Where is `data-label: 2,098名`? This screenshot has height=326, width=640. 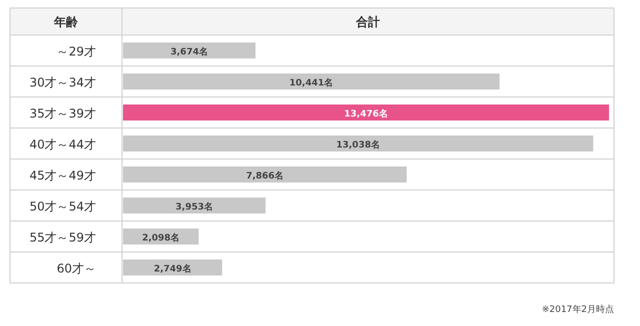
data-label: 2,098名 is located at coordinates (161, 238).